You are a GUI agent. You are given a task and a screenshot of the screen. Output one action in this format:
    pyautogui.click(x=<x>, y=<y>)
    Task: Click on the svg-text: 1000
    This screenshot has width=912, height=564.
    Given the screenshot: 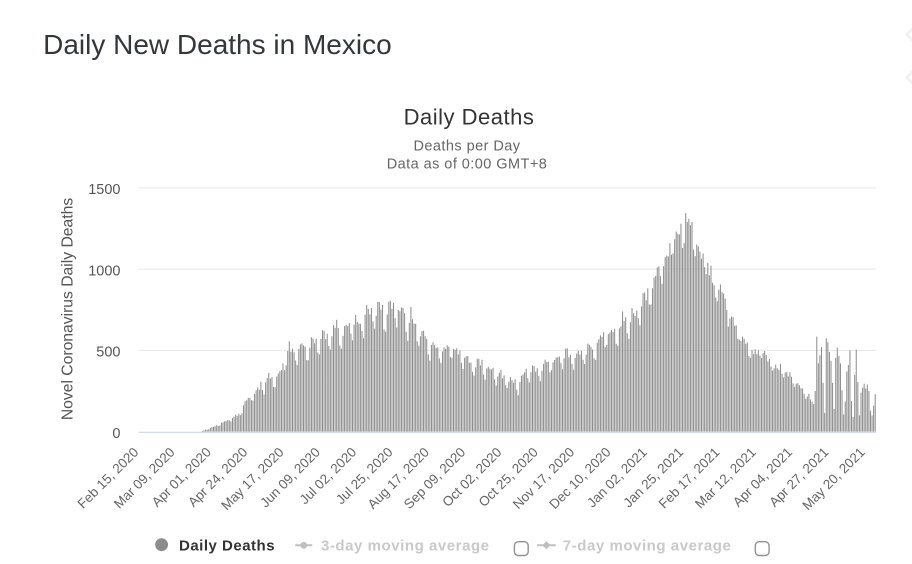 What is the action you would take?
    pyautogui.click(x=104, y=271)
    